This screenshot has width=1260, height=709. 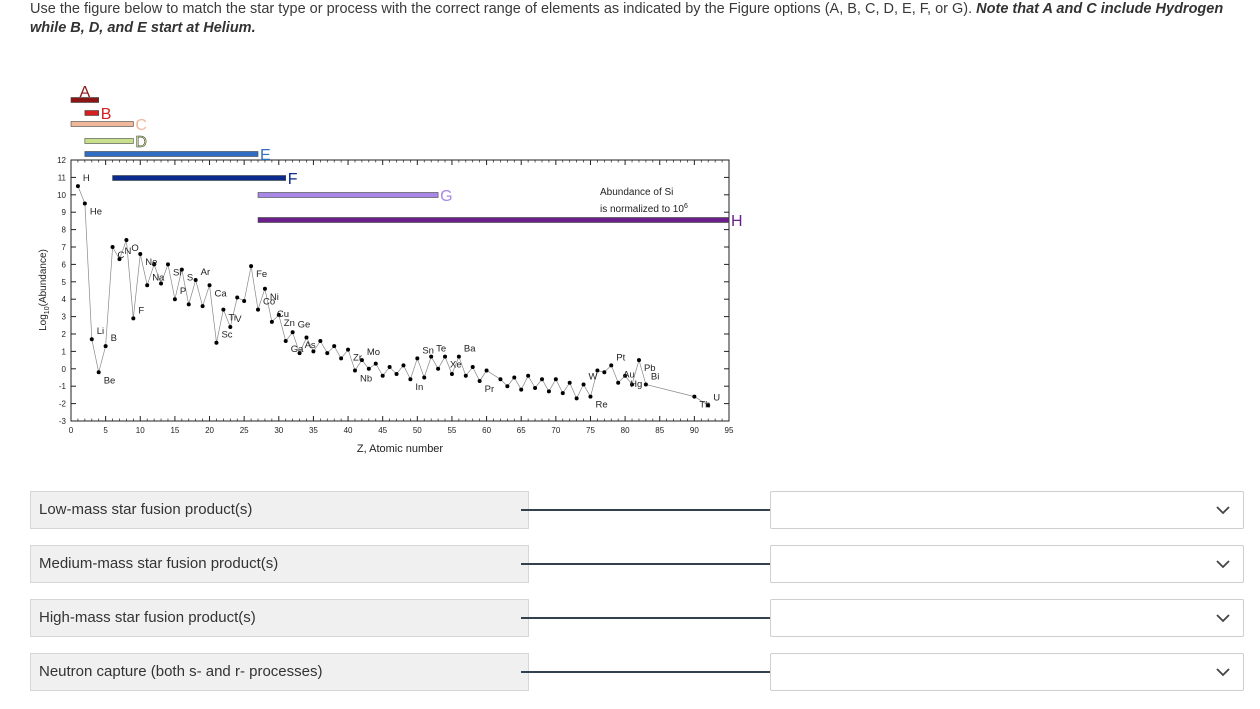 What do you see at coordinates (659, 430) in the screenshot?
I see `x-tick-label: 85` at bounding box center [659, 430].